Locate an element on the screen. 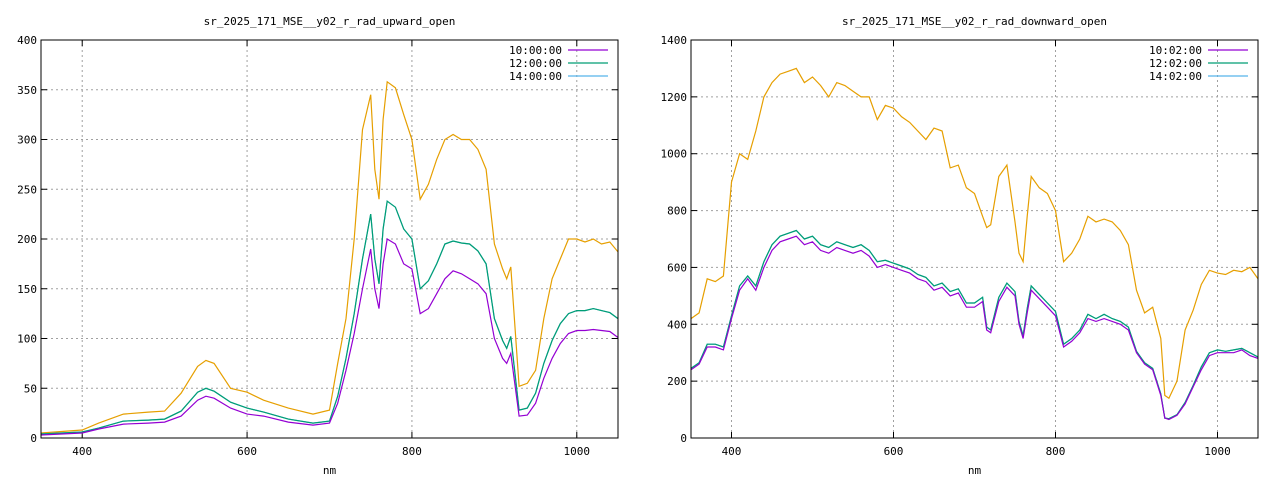  y-tick-label: 50 is located at coordinates (30, 388).